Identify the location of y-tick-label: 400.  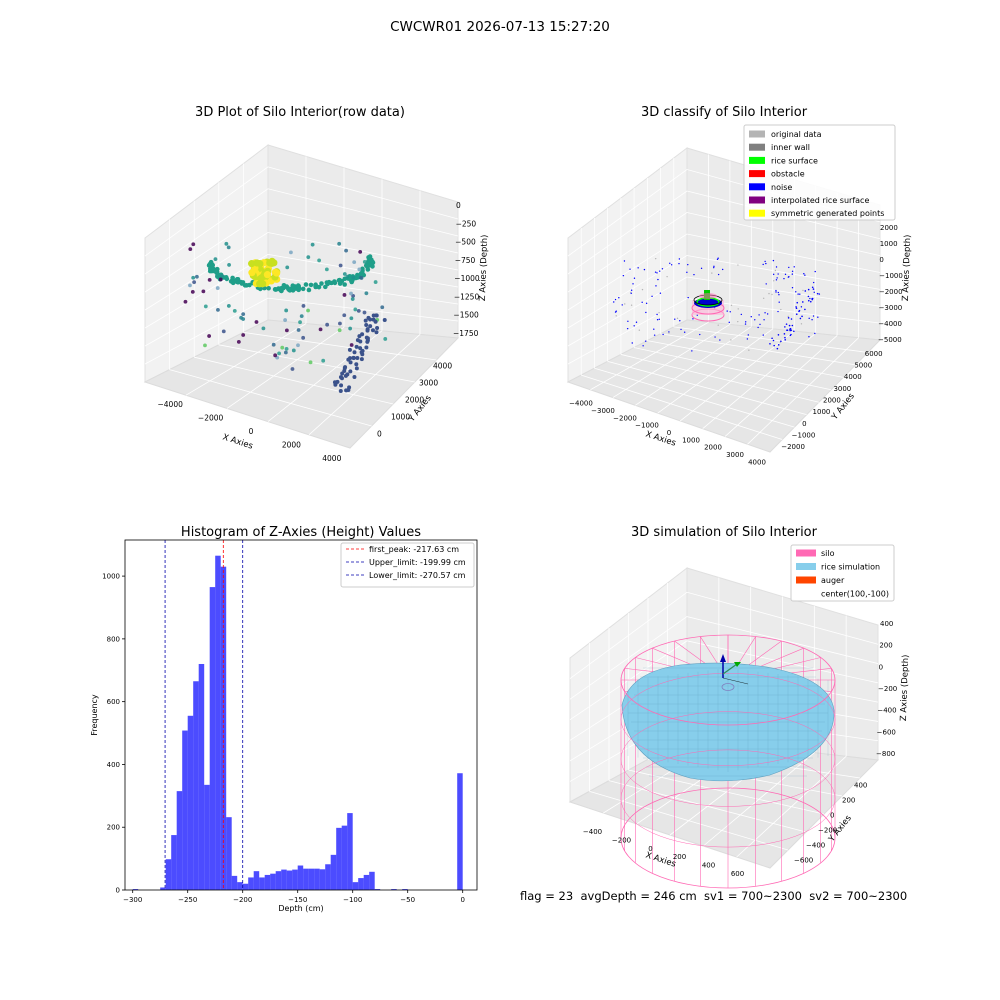
(113, 765).